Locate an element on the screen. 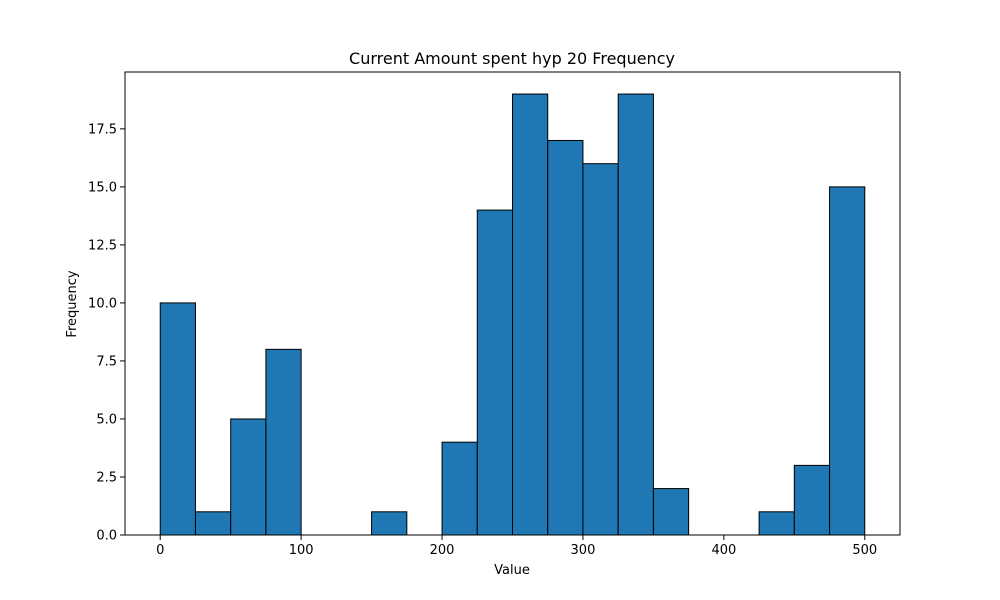 The width and height of the screenshot is (1000, 600). chart-title: Current Amount spent hyp 20 Frequency is located at coordinates (512, 58).